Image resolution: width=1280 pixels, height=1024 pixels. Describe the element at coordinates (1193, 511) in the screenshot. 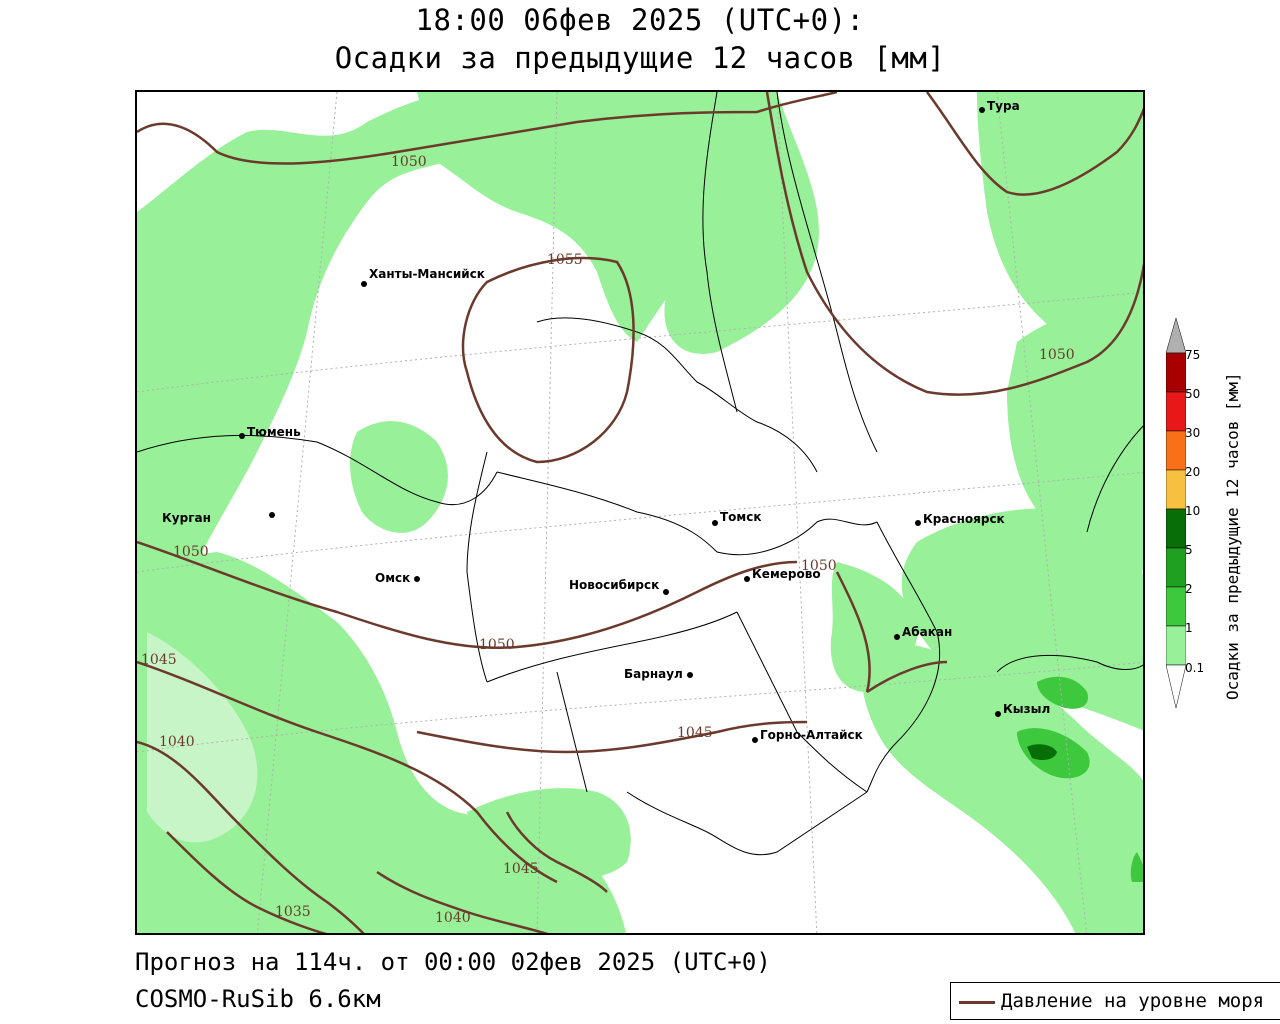

I see `colorbar-tick: 10` at that location.